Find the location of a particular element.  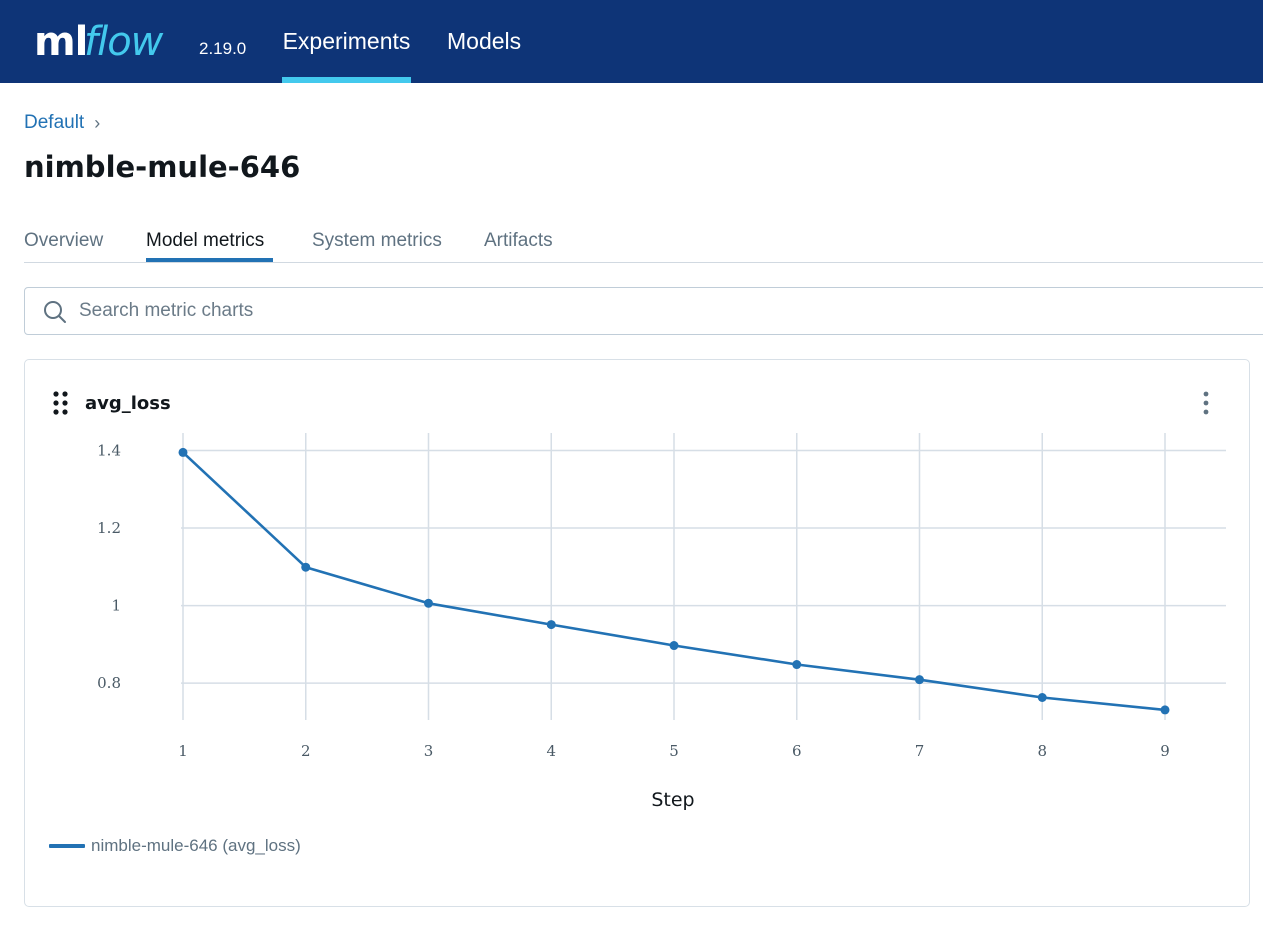

y-tick-label: 1 is located at coordinates (116, 606).